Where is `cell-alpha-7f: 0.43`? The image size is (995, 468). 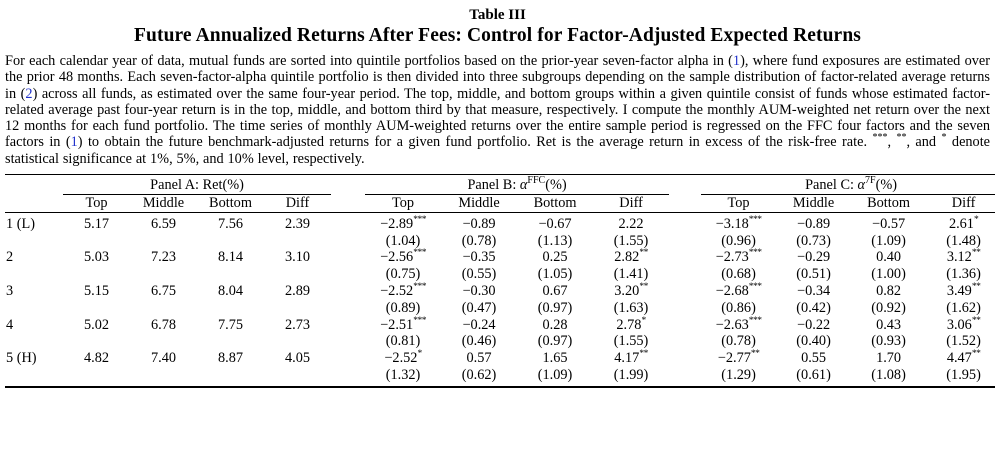 cell-alpha-7f: 0.43 is located at coordinates (889, 324).